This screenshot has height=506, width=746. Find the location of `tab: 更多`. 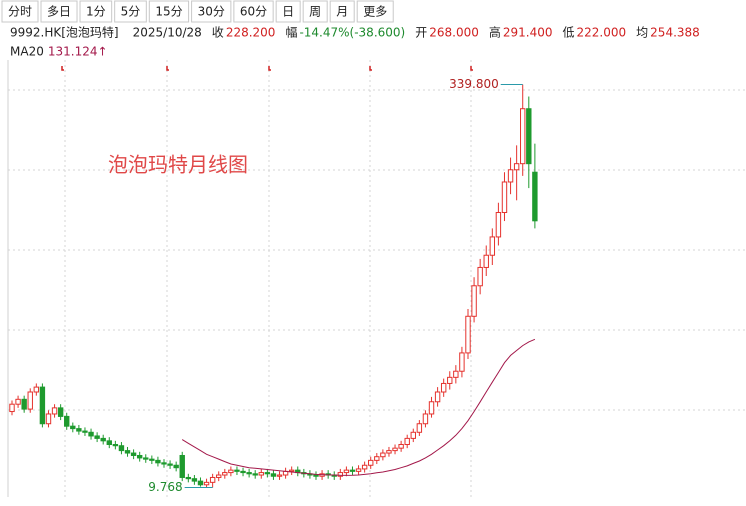

tab: 更多 is located at coordinates (375, 11).